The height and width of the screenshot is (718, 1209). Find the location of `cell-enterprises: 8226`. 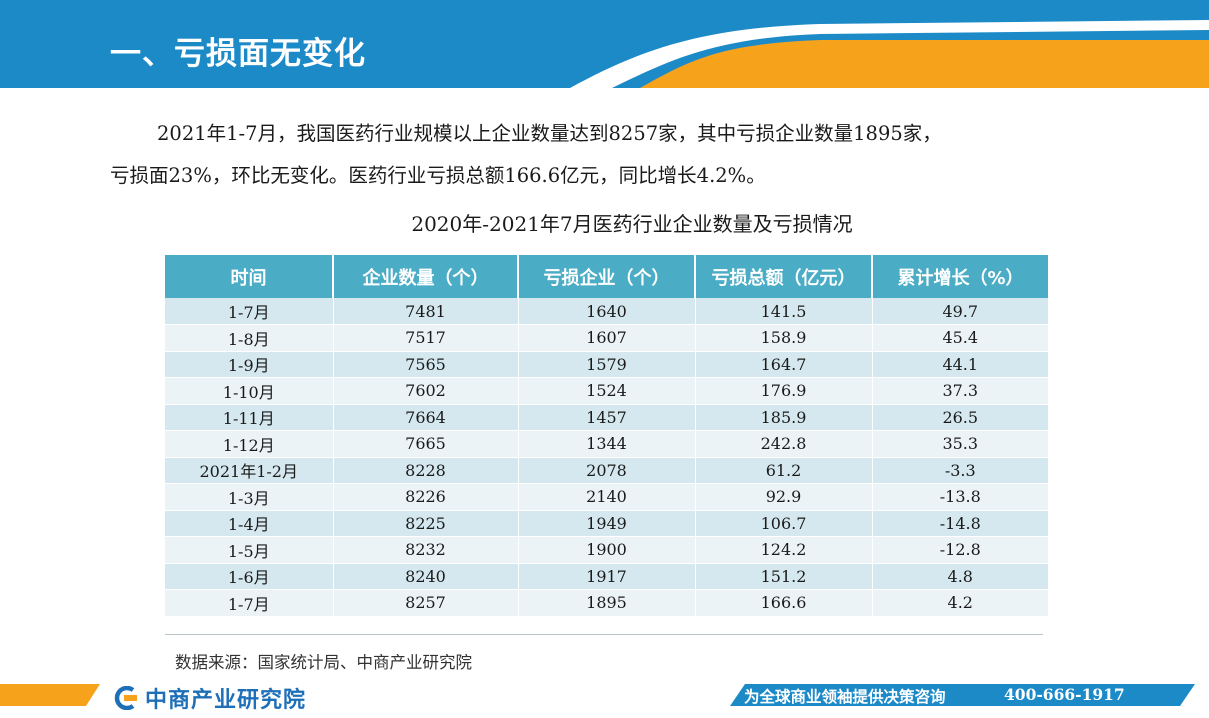

cell-enterprises: 8226 is located at coordinates (426, 497).